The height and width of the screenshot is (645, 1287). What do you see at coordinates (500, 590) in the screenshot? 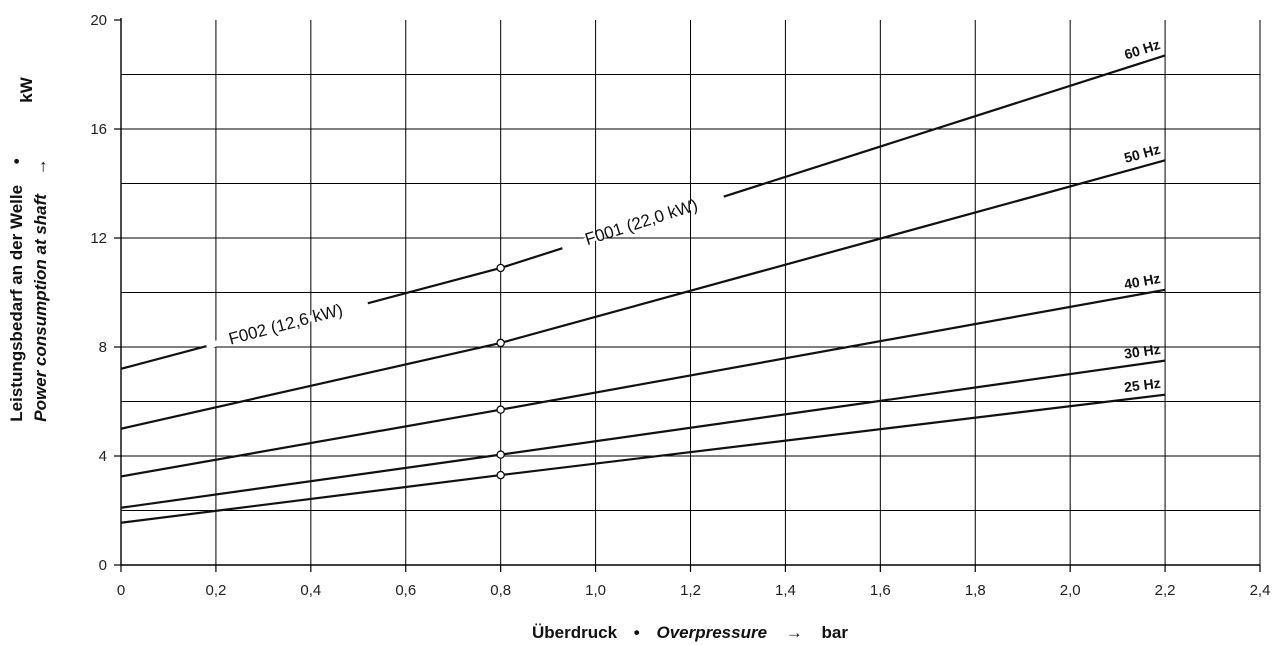
I see `x-tick-label: 0,8` at bounding box center [500, 590].